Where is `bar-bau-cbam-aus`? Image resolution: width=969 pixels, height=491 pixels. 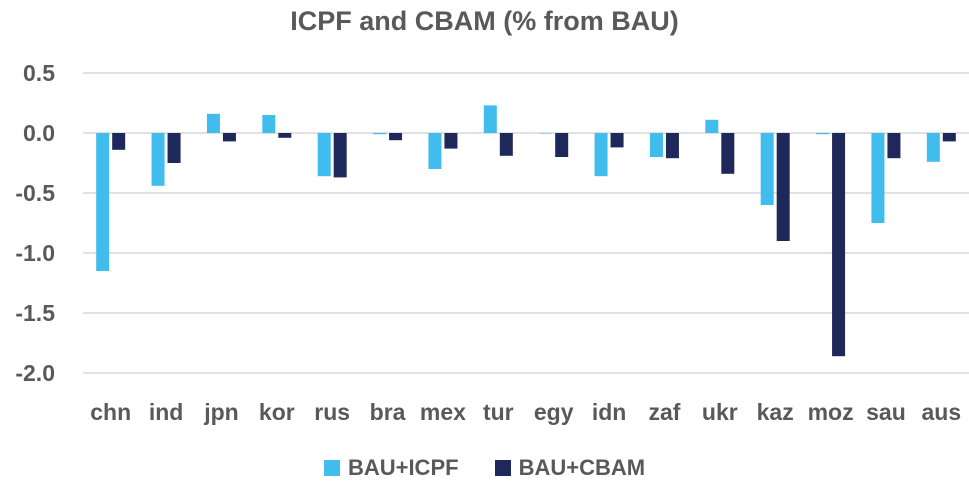
bar-bau-cbam-aus is located at coordinates (949, 137).